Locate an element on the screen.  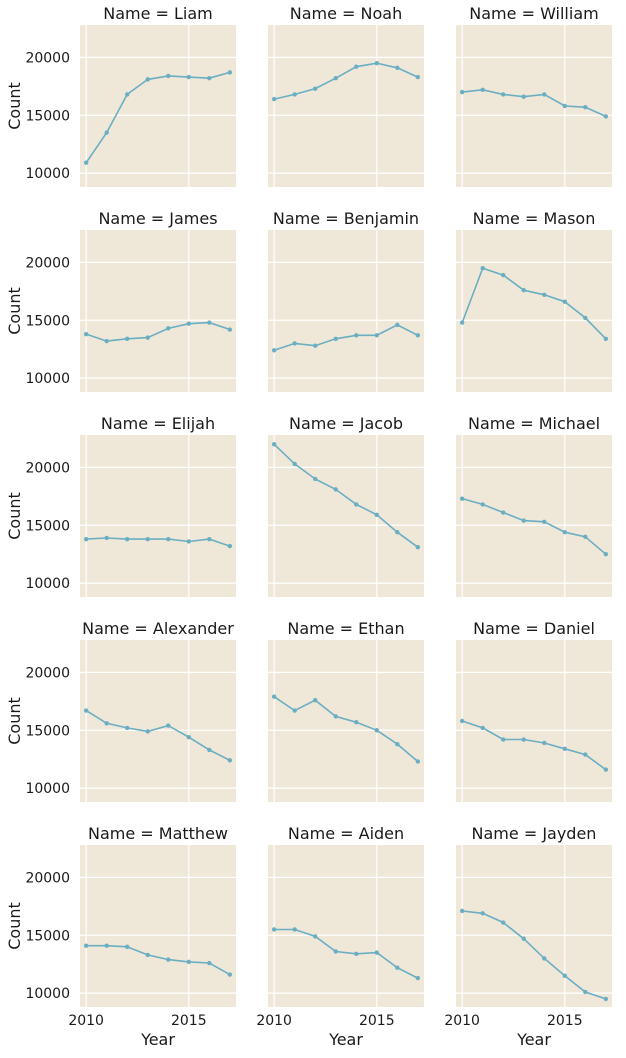
x-tick-label: 2015 is located at coordinates (565, 1021).